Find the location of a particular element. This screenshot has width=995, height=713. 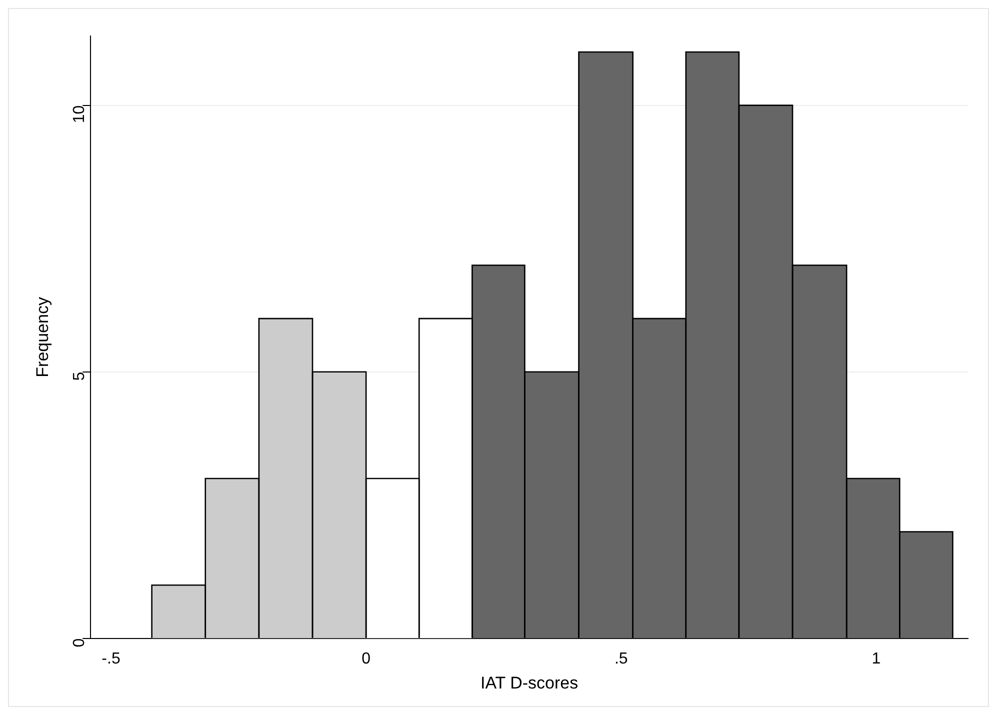

x-tick-label: -.5 is located at coordinates (111, 659).